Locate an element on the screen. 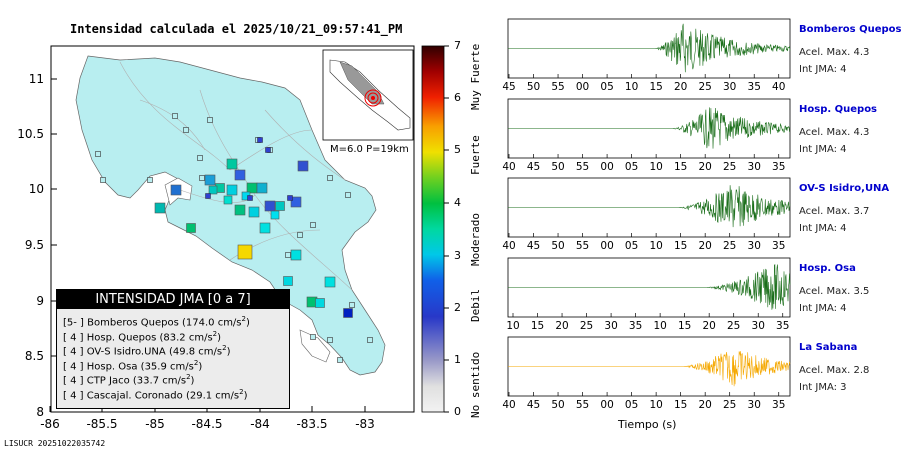 This screenshot has height=460, width=910. station-name: Hosp. Quepos is located at coordinates (838, 109).